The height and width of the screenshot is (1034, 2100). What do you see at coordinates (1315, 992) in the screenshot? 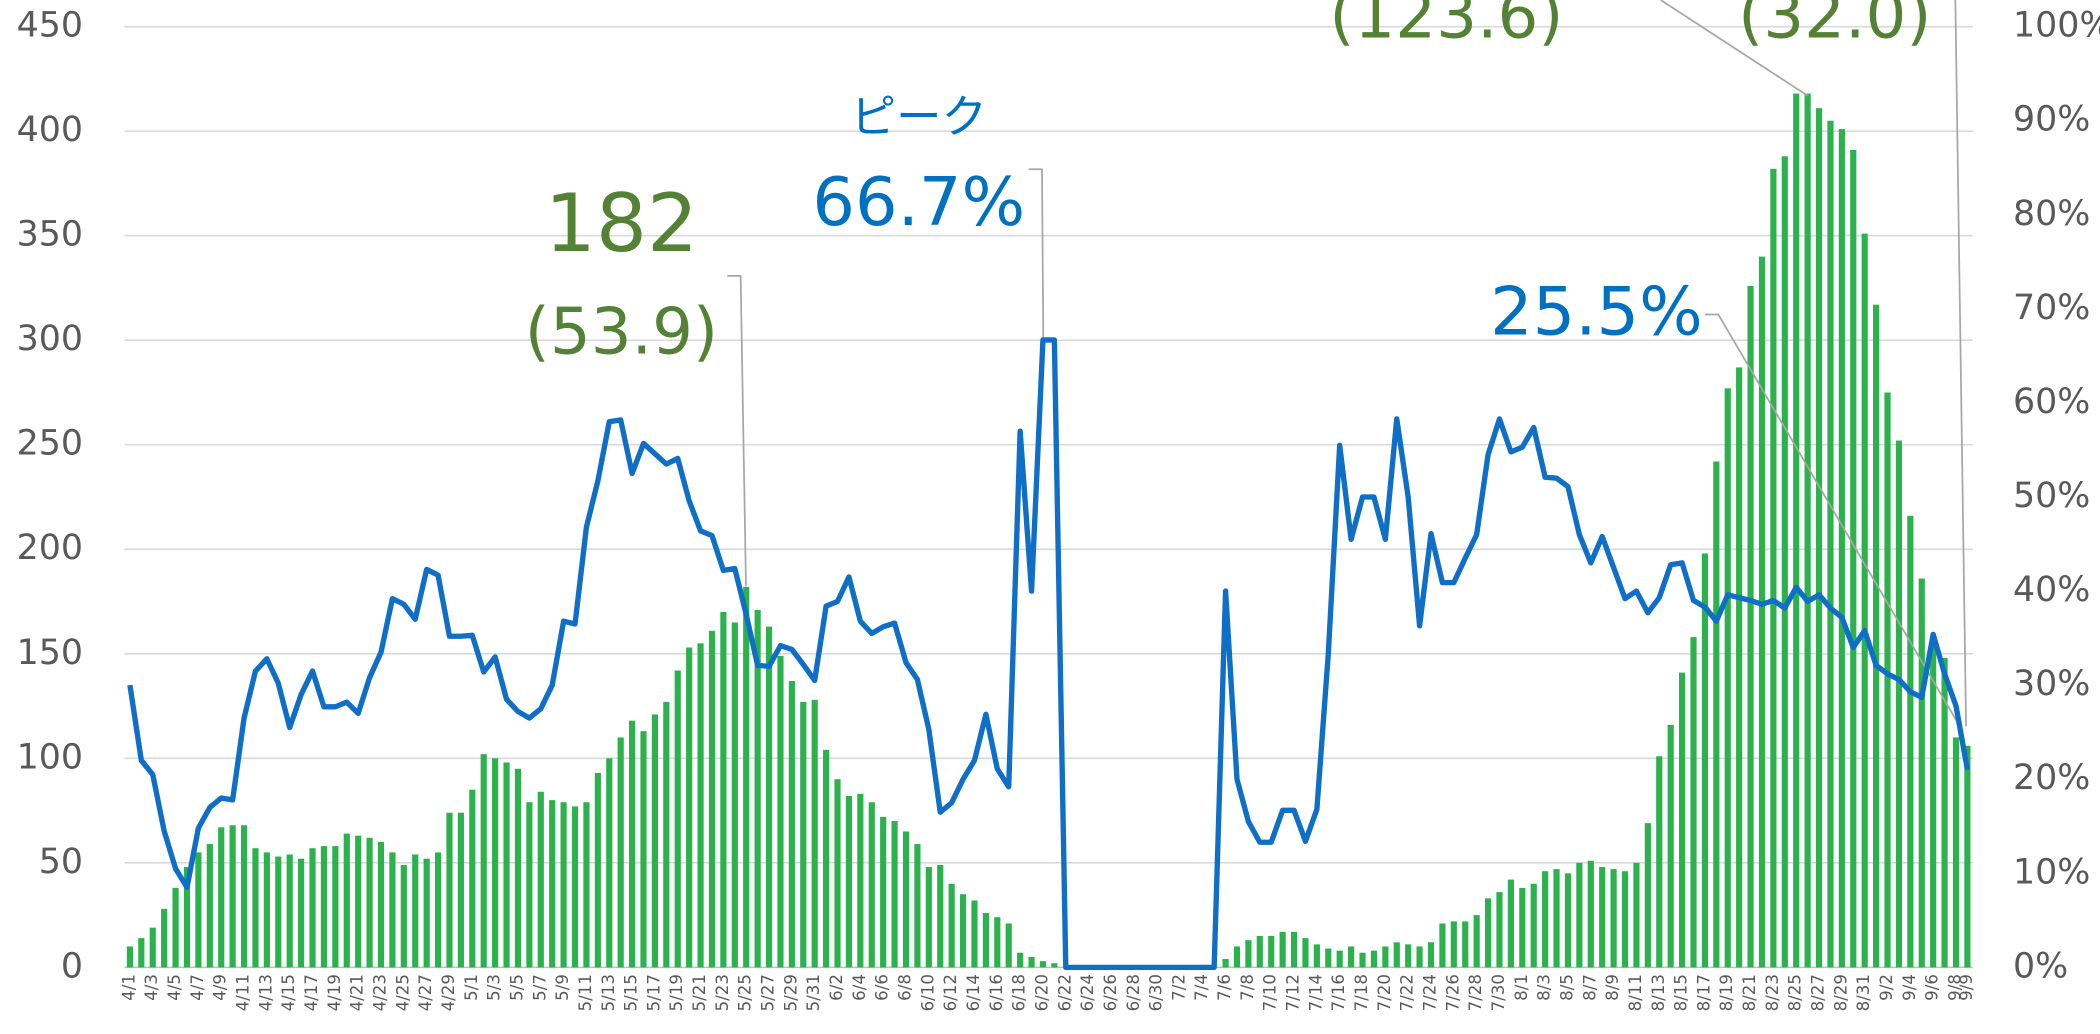
I see `x-tick-label: 7/14` at bounding box center [1315, 992].